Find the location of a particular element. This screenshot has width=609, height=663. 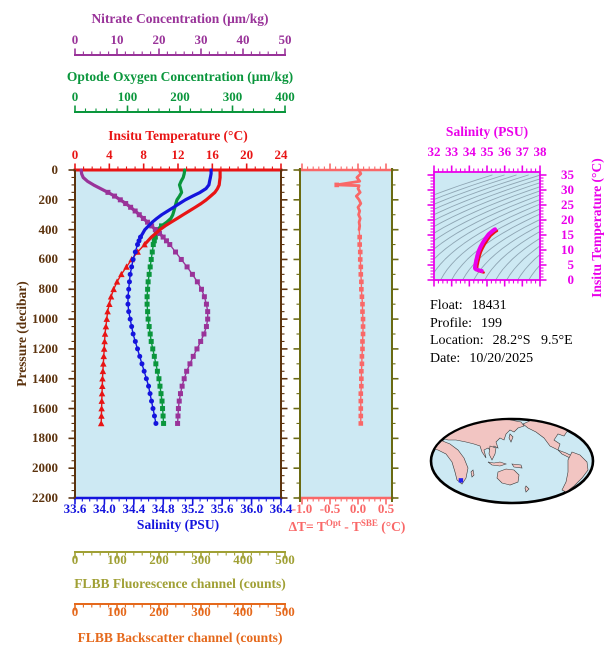

map-new-zealand is located at coordinates (527, 489).